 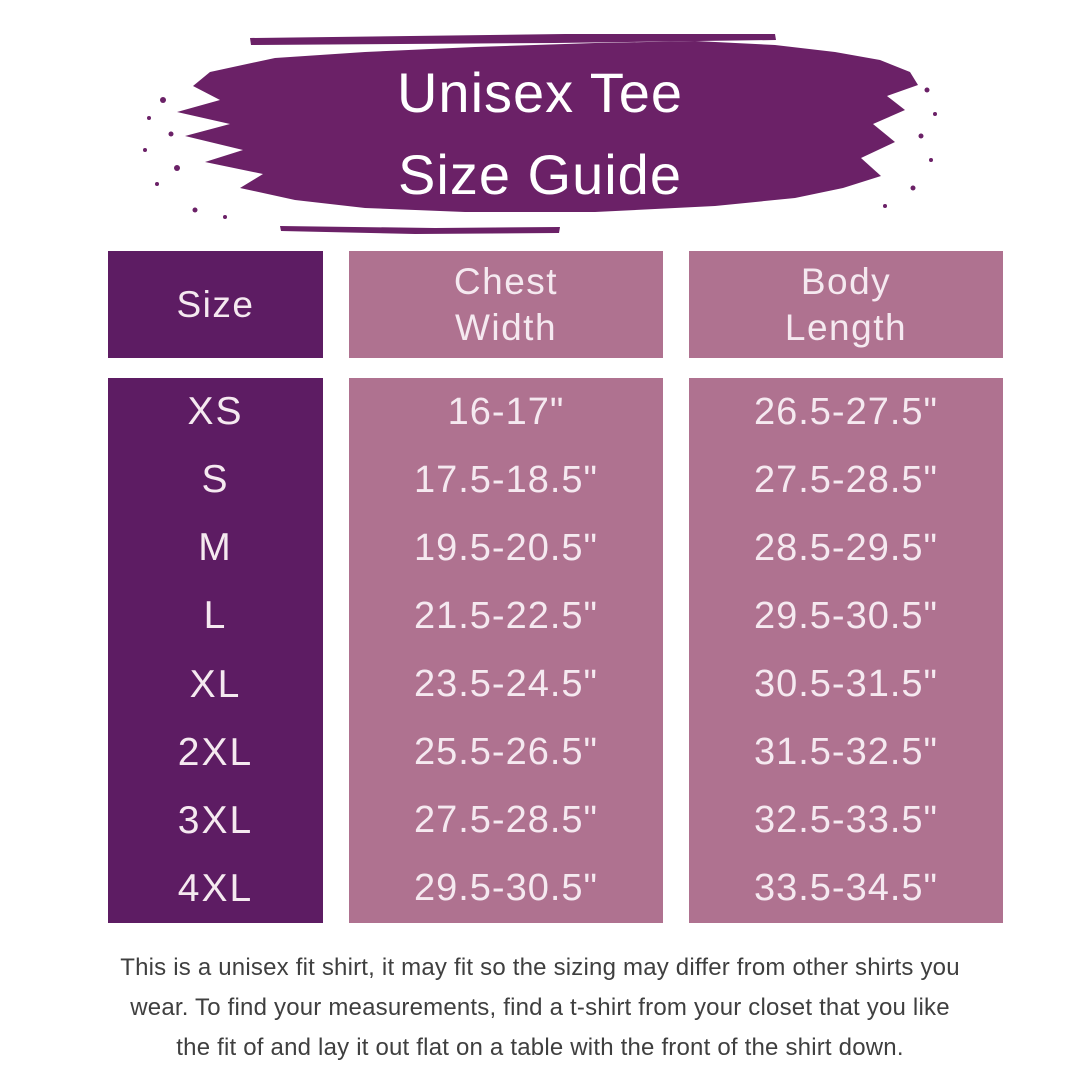 I want to click on body-length-cell: 29.5-30.5", so click(x=846, y=615).